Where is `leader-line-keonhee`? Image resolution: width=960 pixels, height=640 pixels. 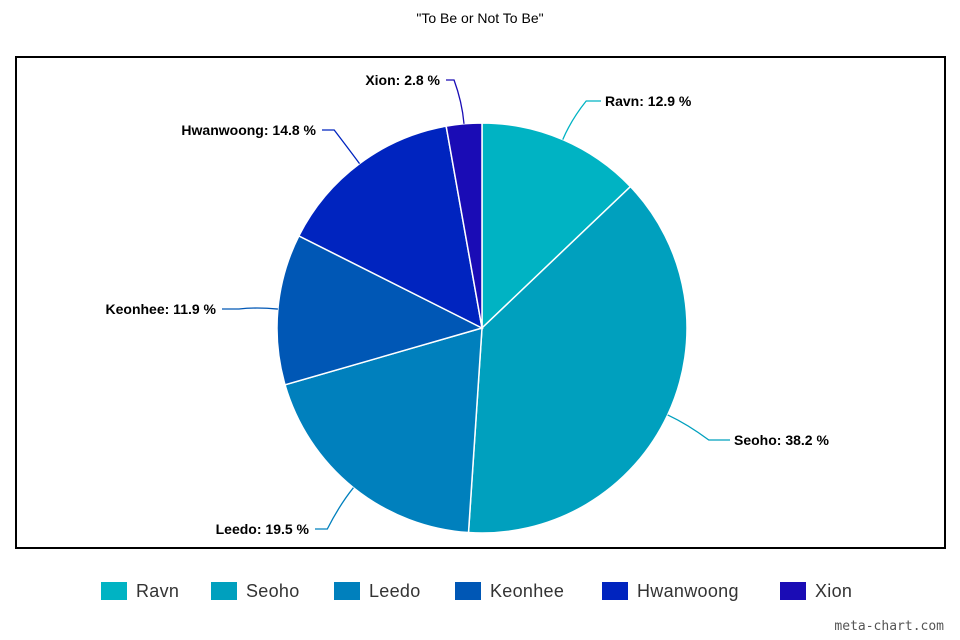
leader-line-keonhee is located at coordinates (250, 308).